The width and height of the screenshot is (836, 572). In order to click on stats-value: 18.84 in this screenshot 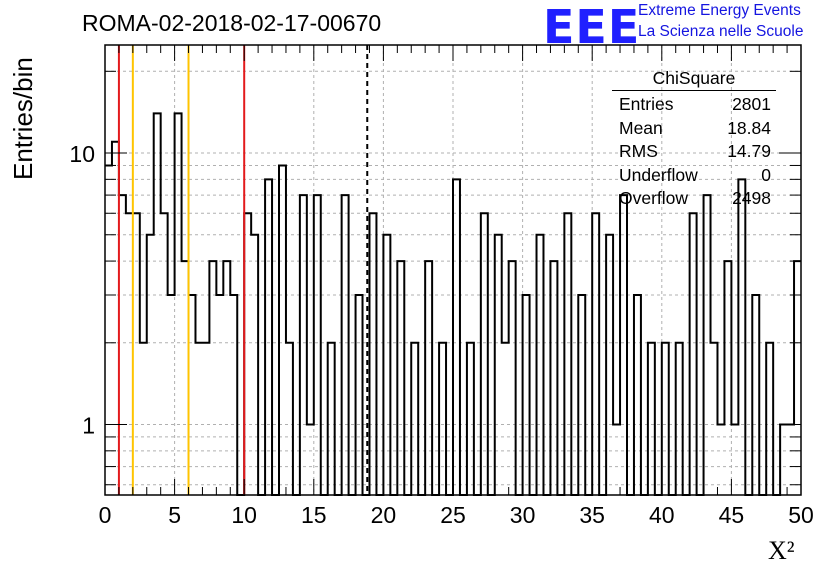, I will do `click(749, 127)`.